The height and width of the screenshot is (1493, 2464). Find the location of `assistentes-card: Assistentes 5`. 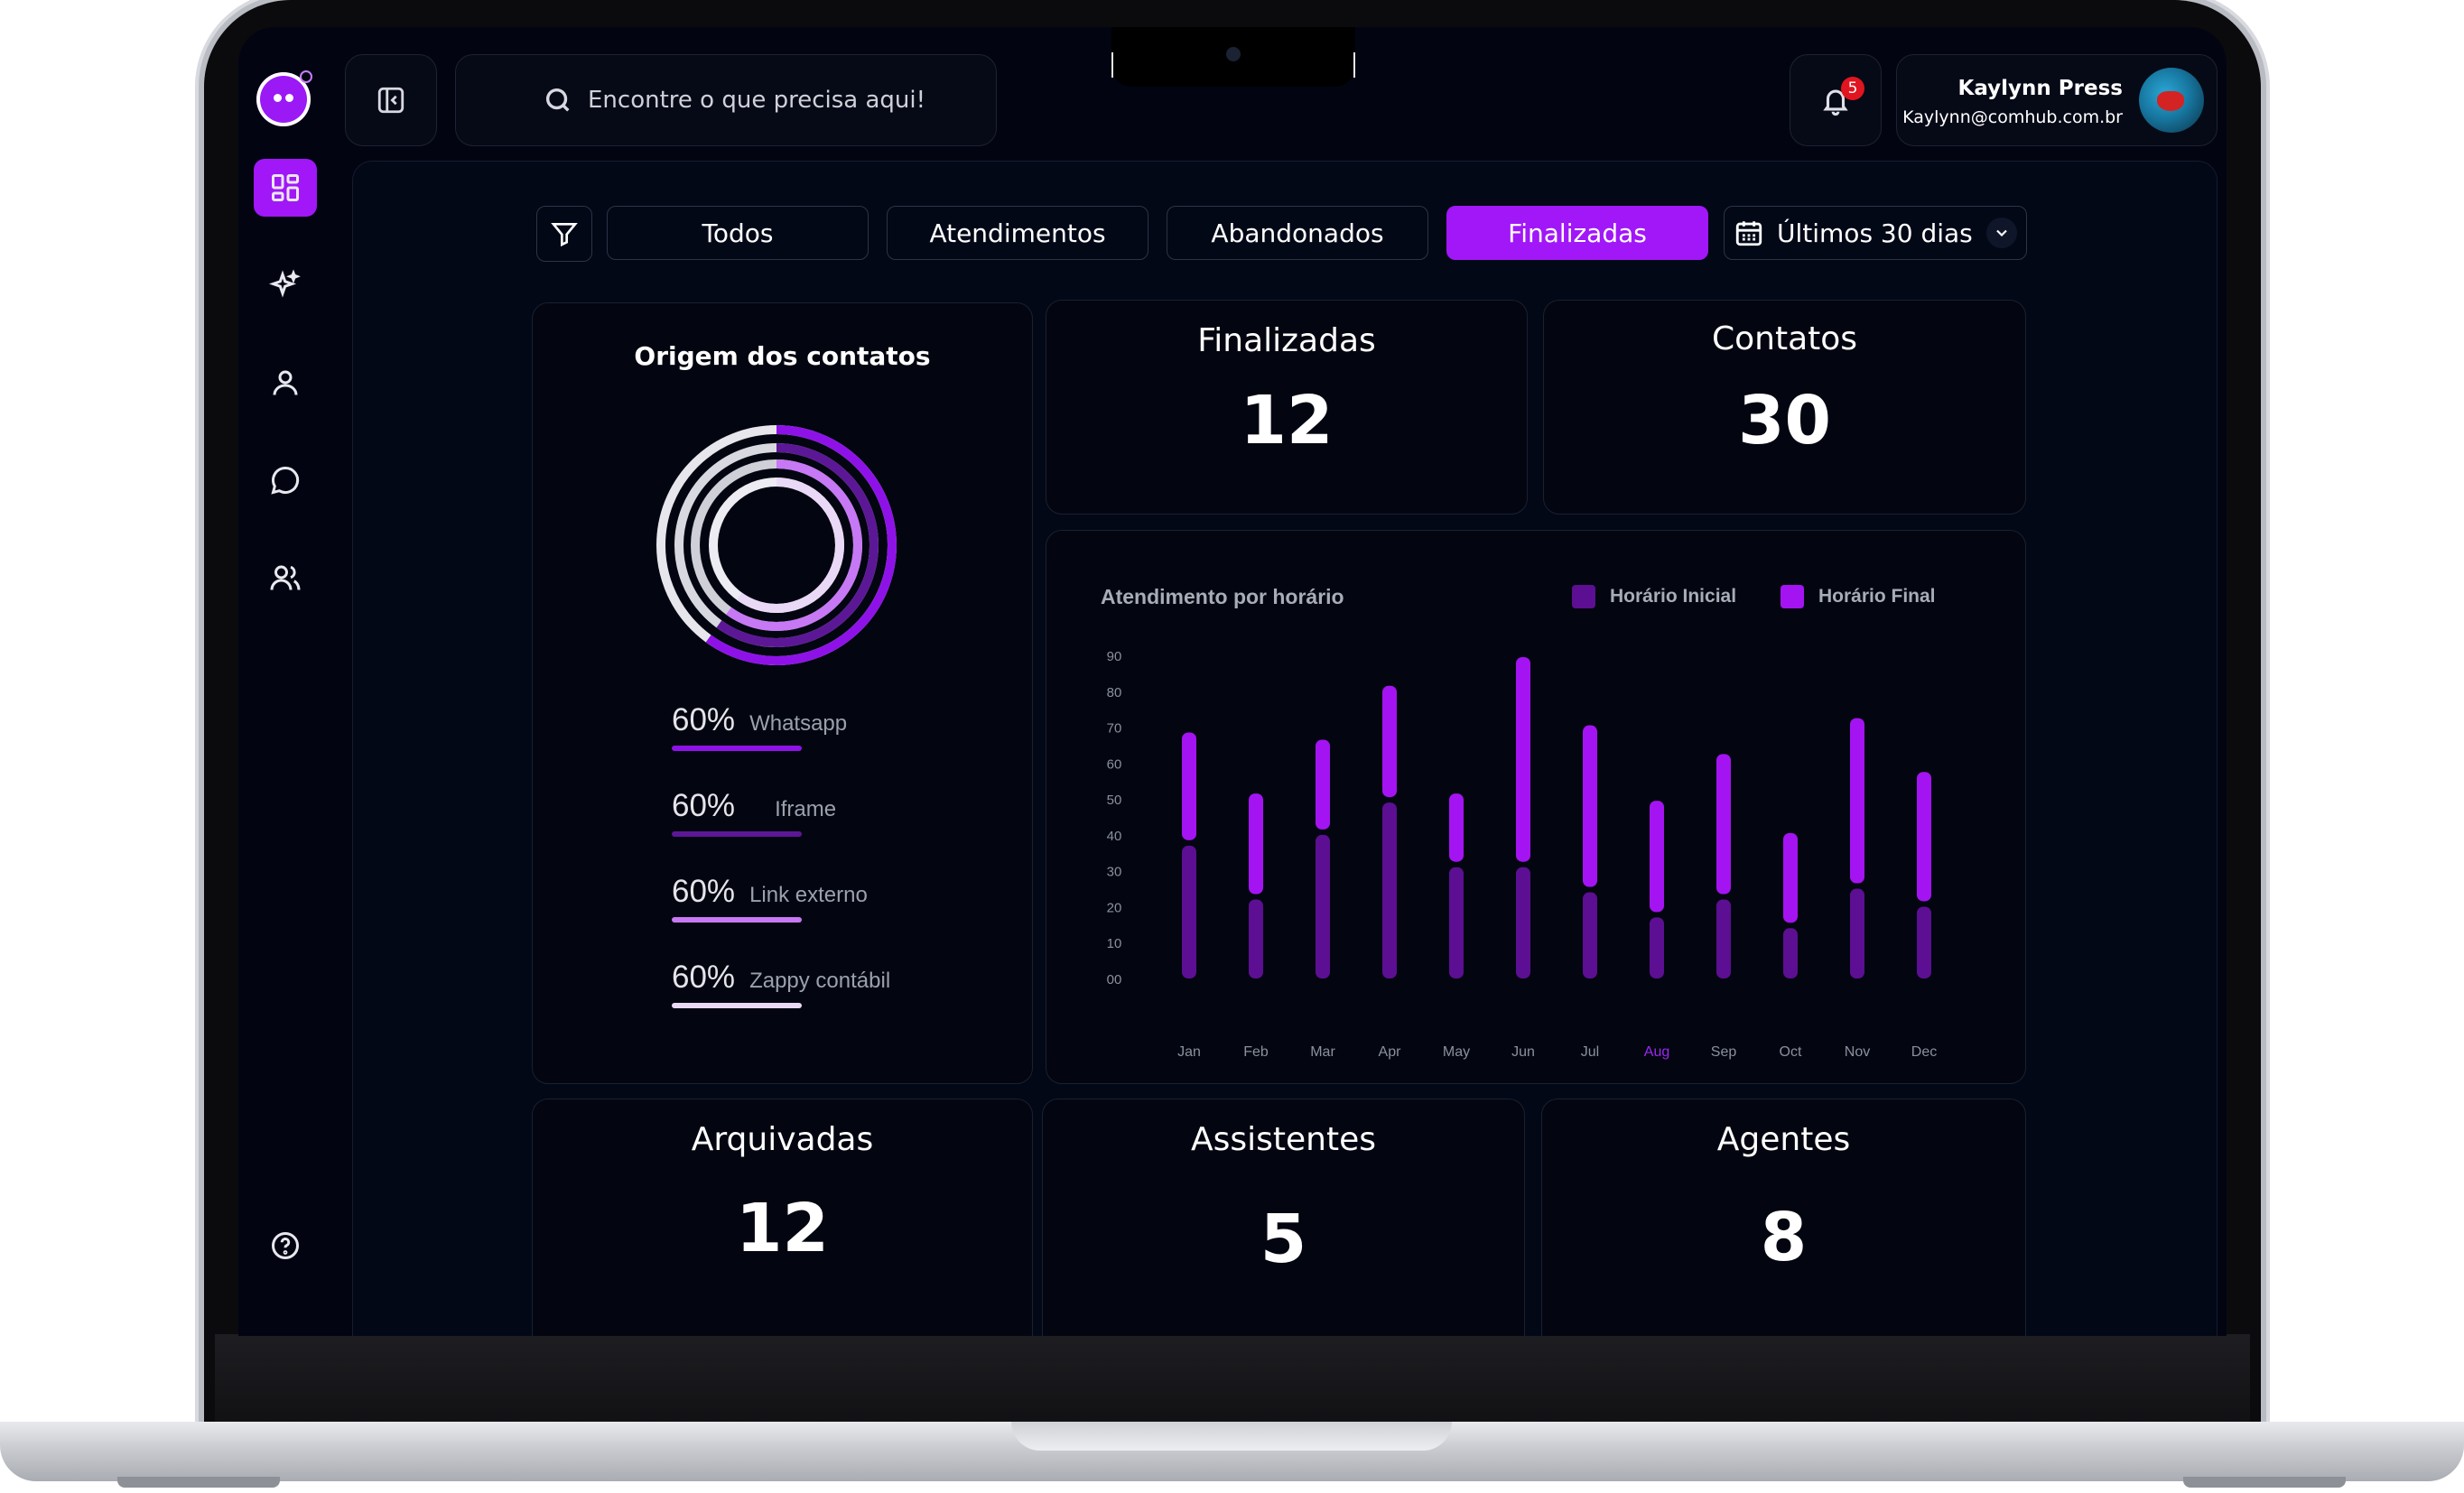

assistentes-card: Assistentes 5 is located at coordinates (1283, 1217).